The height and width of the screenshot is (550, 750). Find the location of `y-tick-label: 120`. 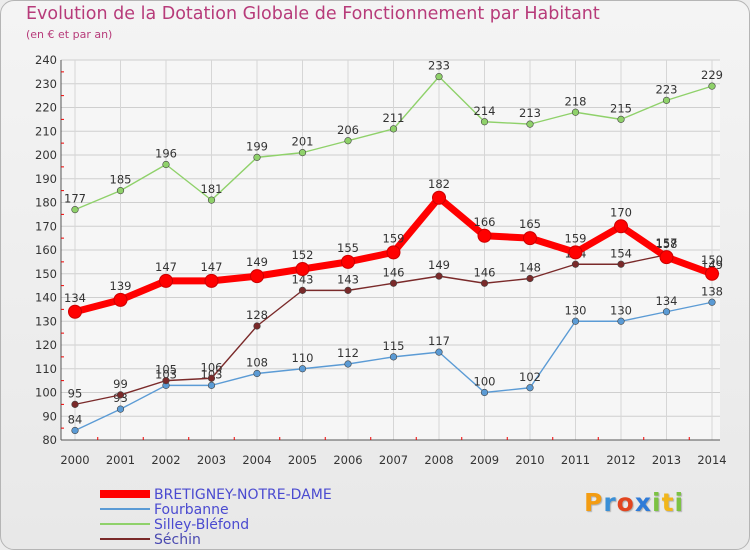

y-tick-label: 120 is located at coordinates (46, 345).